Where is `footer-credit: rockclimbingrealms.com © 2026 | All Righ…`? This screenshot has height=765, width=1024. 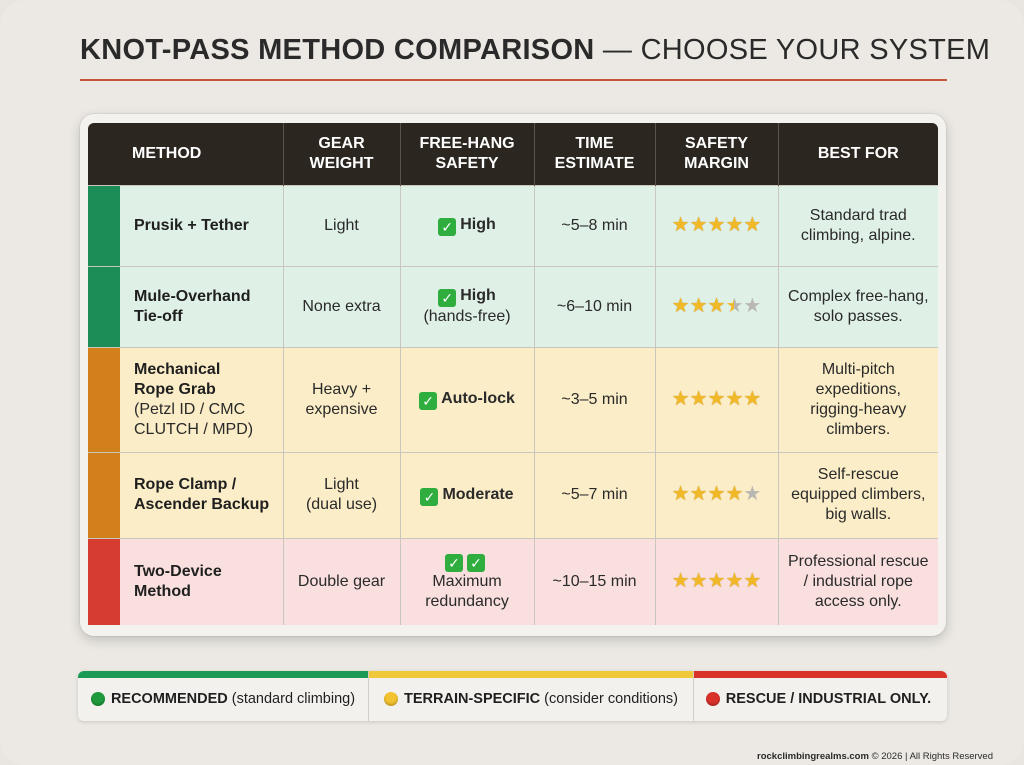
footer-credit: rockclimbingrealms.com © 2026 | All Righ… is located at coordinates (875, 756).